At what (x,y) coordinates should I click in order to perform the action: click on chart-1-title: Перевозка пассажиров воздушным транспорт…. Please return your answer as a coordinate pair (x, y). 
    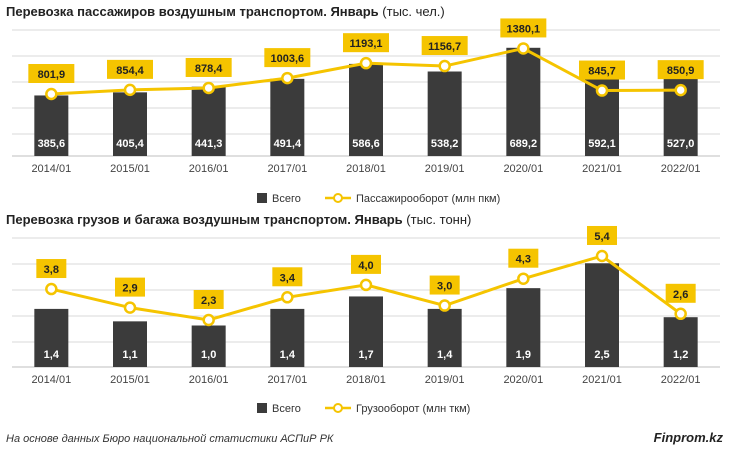
    Looking at the image, I should click on (225, 11).